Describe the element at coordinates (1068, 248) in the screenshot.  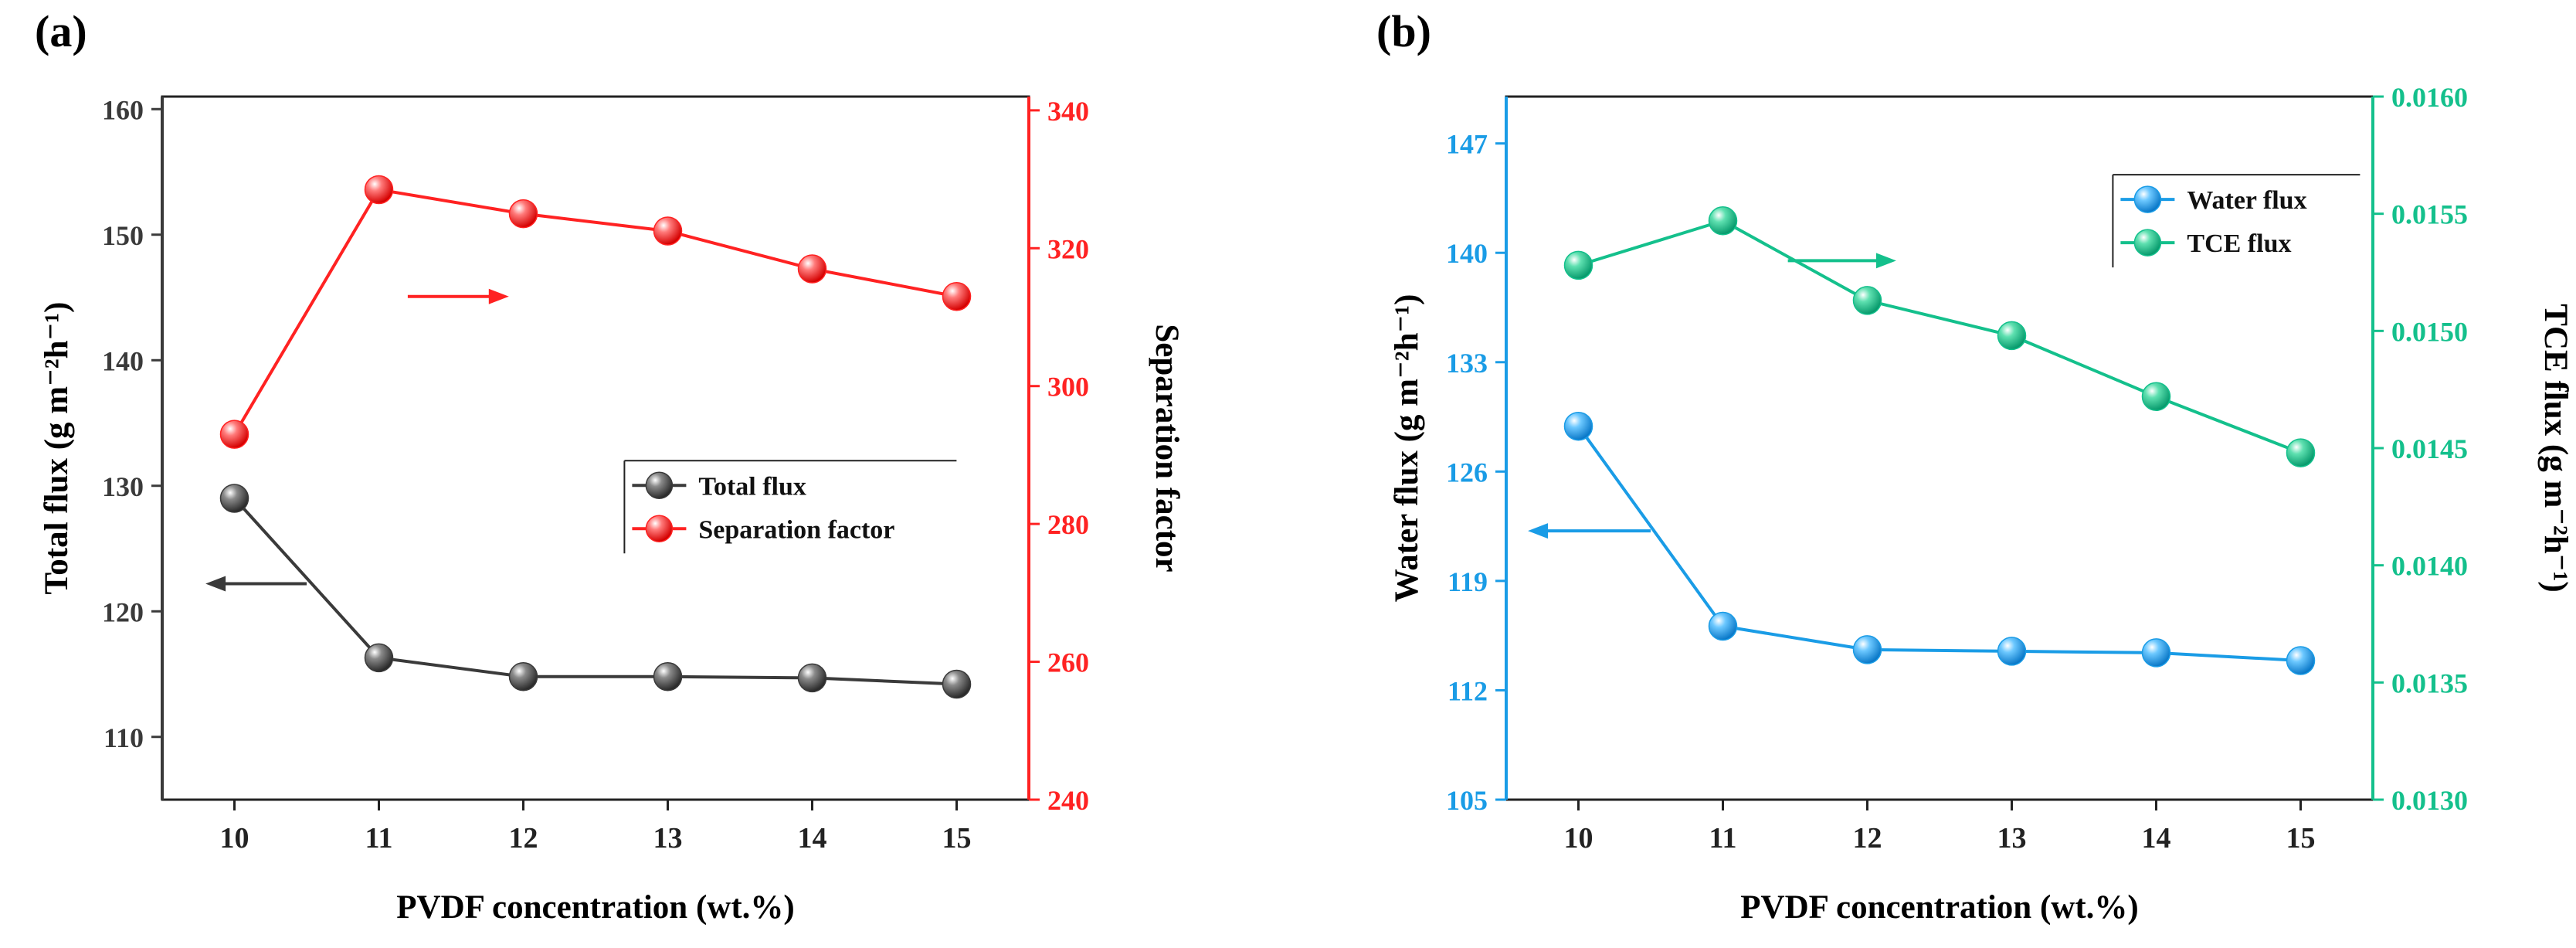
I see `y-tick-label-right: 320` at that location.